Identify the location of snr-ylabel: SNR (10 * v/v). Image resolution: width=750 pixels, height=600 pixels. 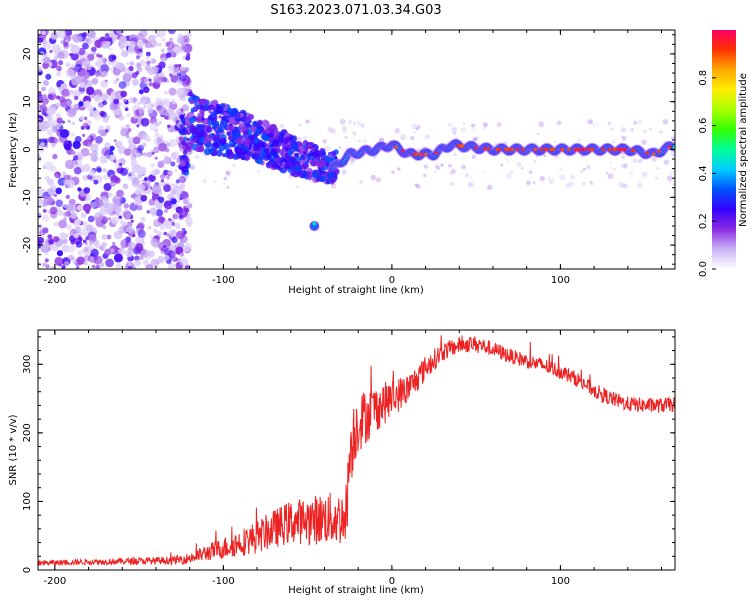
(13, 449).